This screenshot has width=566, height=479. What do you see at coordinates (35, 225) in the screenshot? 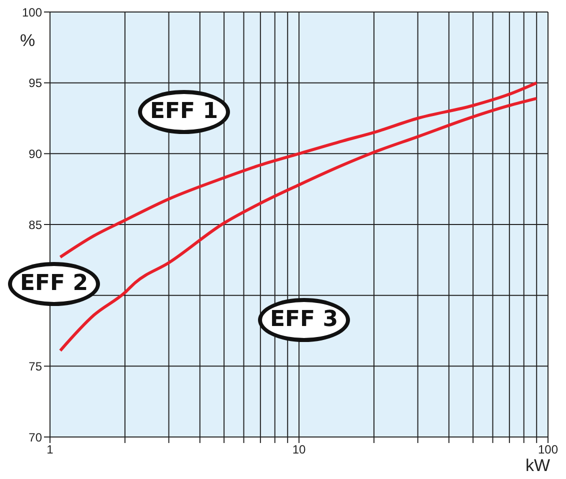
I see `y-tick-label: 85` at bounding box center [35, 225].